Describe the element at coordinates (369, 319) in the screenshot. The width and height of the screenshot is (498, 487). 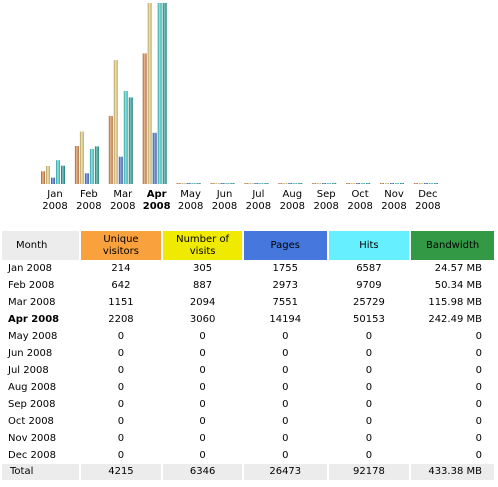
I see `cell-hits: 50153` at that location.